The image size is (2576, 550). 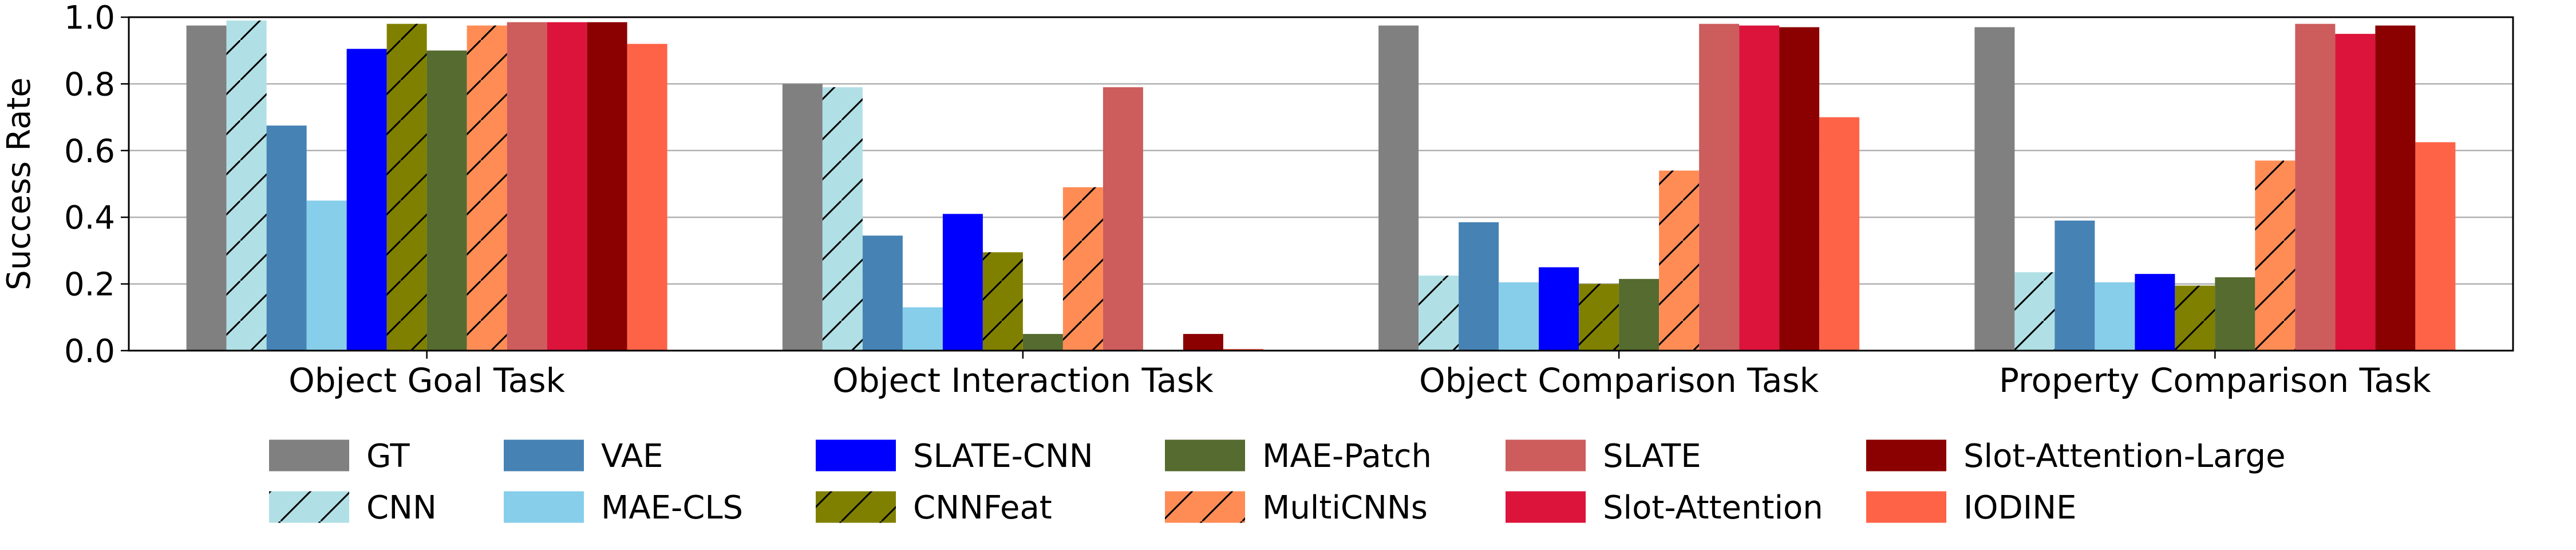 What do you see at coordinates (89, 351) in the screenshot?
I see `y-tick-label: 0.0` at bounding box center [89, 351].